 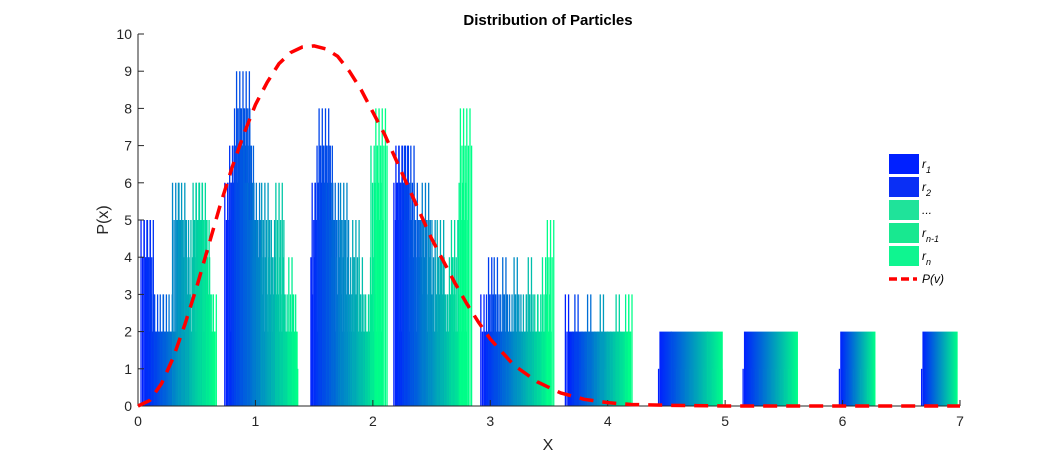 I want to click on x-tick-label: 1, so click(x=256, y=421).